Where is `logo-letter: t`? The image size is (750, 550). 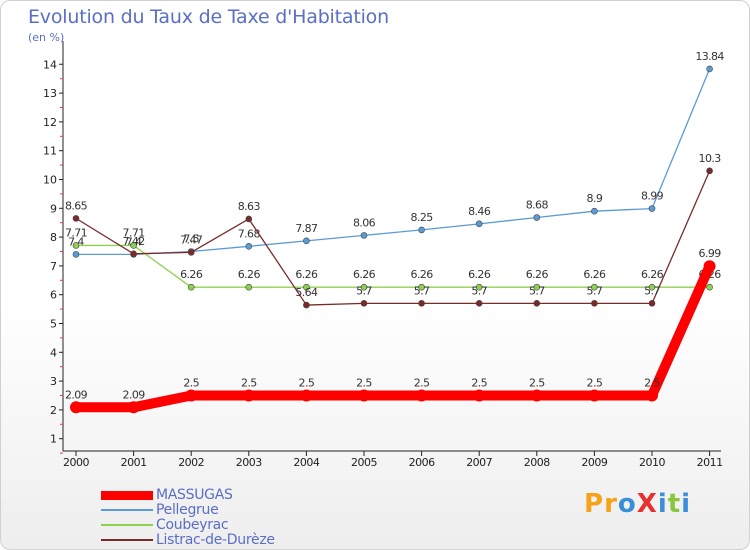 logo-letter: t is located at coordinates (674, 504).